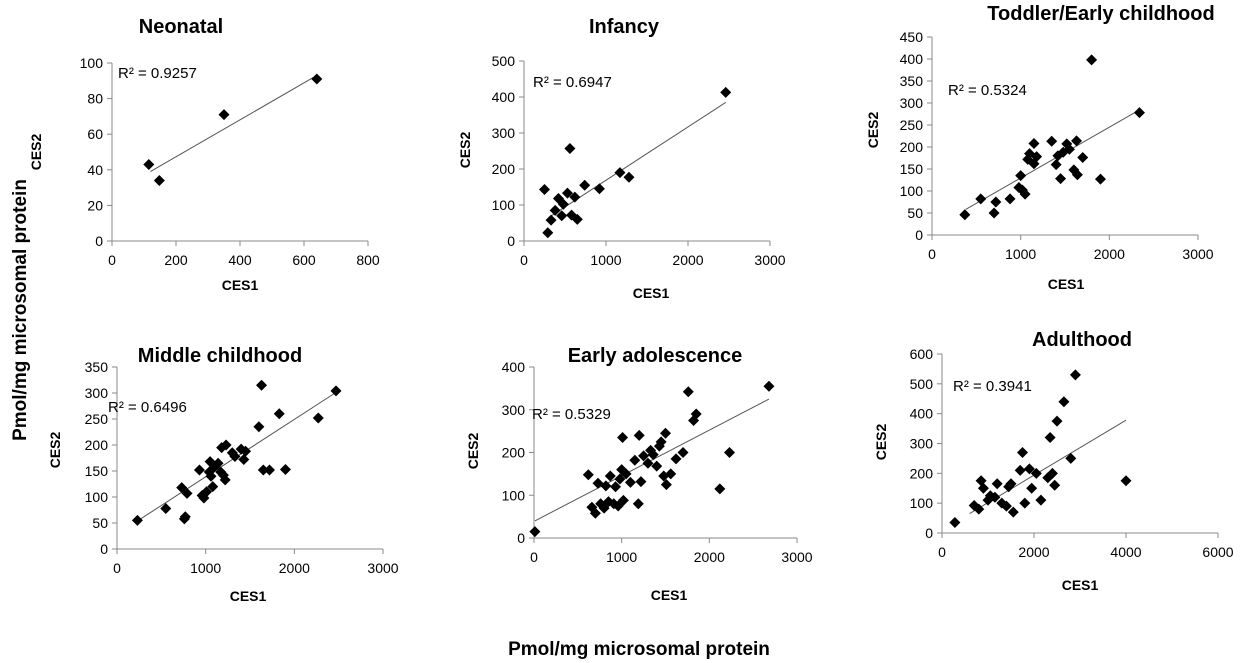 Image resolution: width=1242 pixels, height=663 pixels. I want to click on y-tick-label: 50, so click(100, 523).